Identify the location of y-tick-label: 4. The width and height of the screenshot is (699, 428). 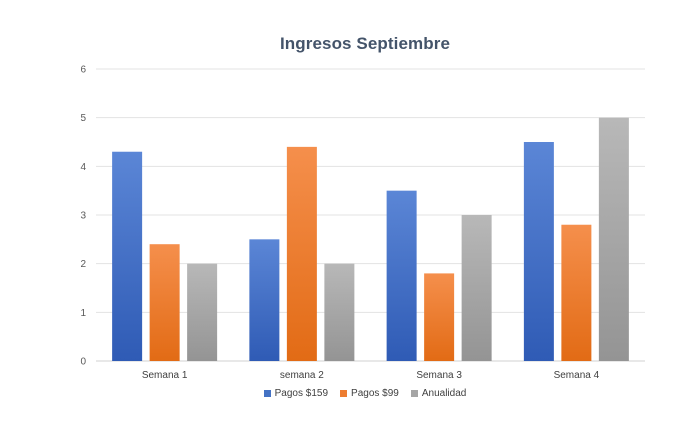
(83, 167).